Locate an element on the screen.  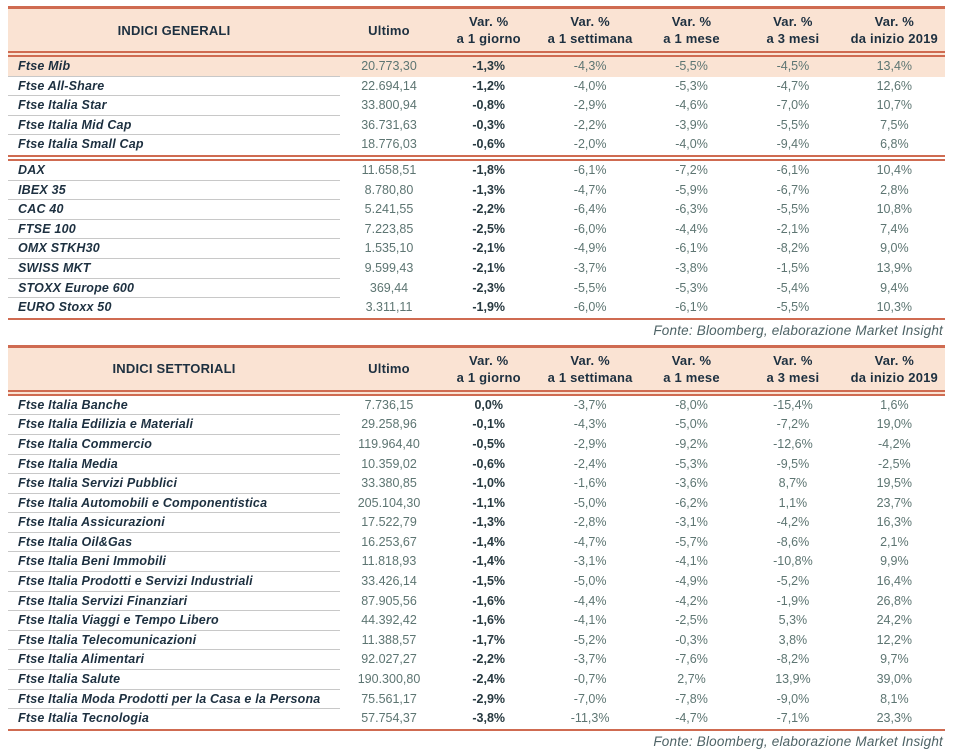
last-value: 8.780,80 is located at coordinates (389, 189).